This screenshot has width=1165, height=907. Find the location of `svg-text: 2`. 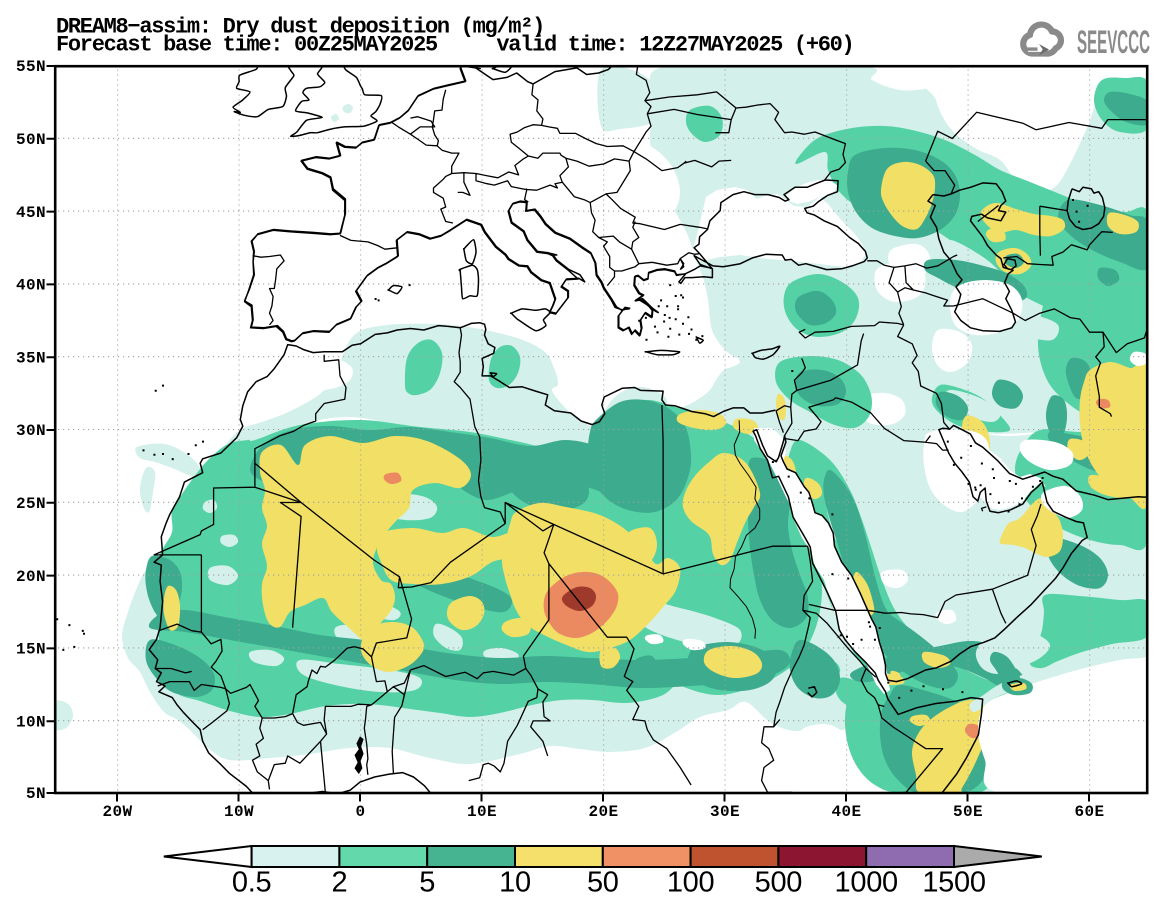

svg-text: 2 is located at coordinates (339, 883).